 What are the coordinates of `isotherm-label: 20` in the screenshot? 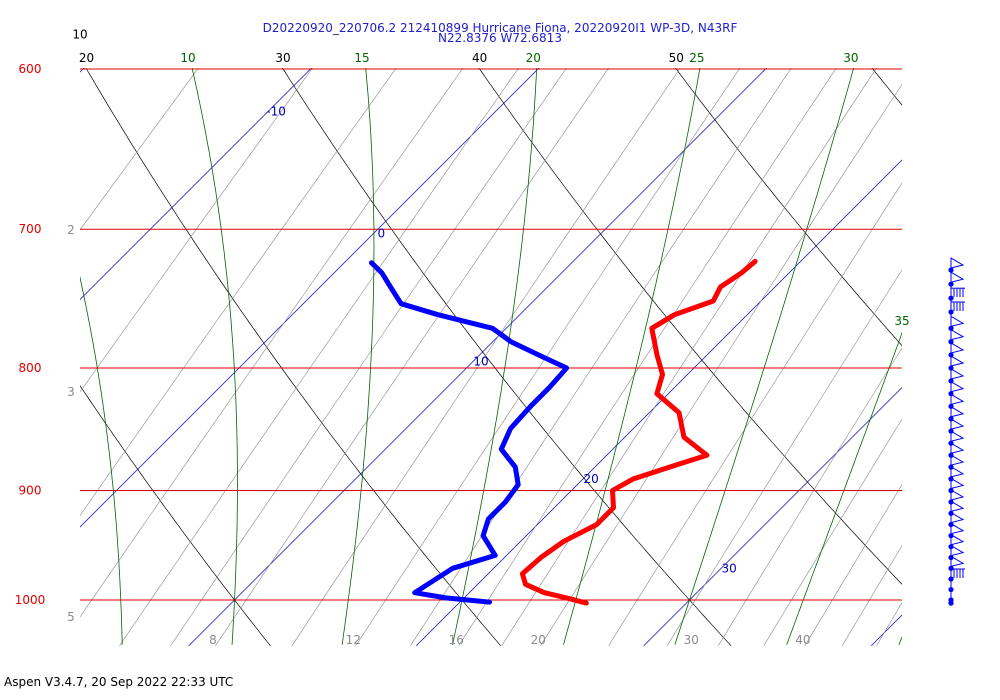 It's located at (590, 479).